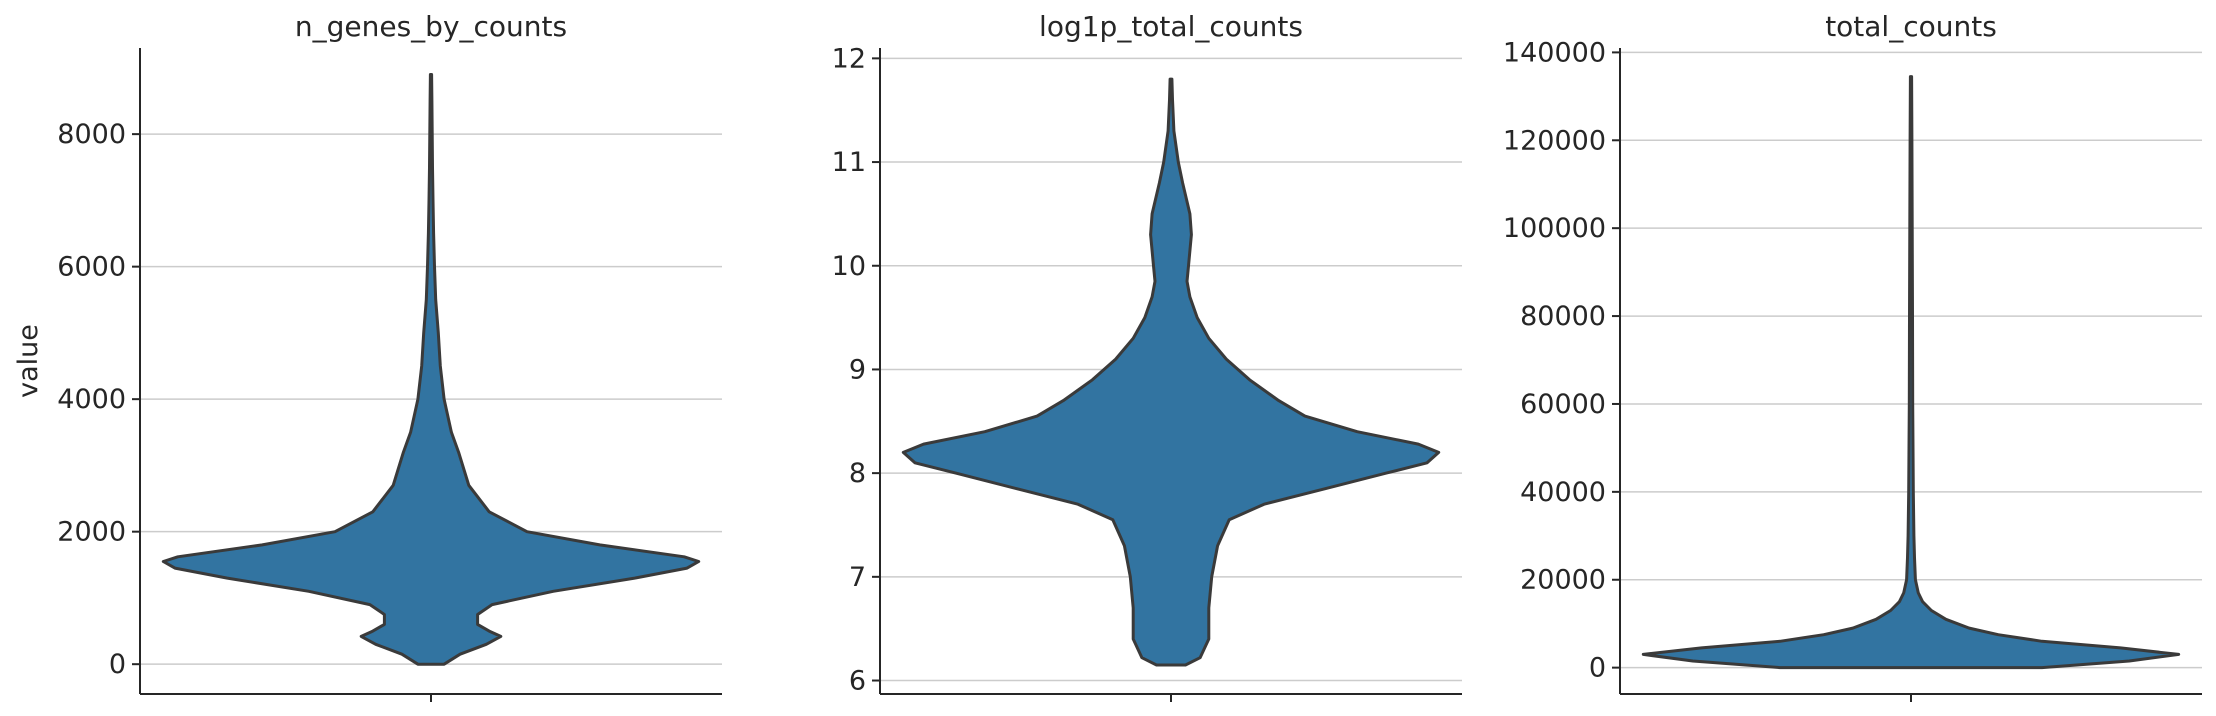 The height and width of the screenshot is (716, 2216). What do you see at coordinates (849, 58) in the screenshot?
I see `y-tick-label: 12` at bounding box center [849, 58].